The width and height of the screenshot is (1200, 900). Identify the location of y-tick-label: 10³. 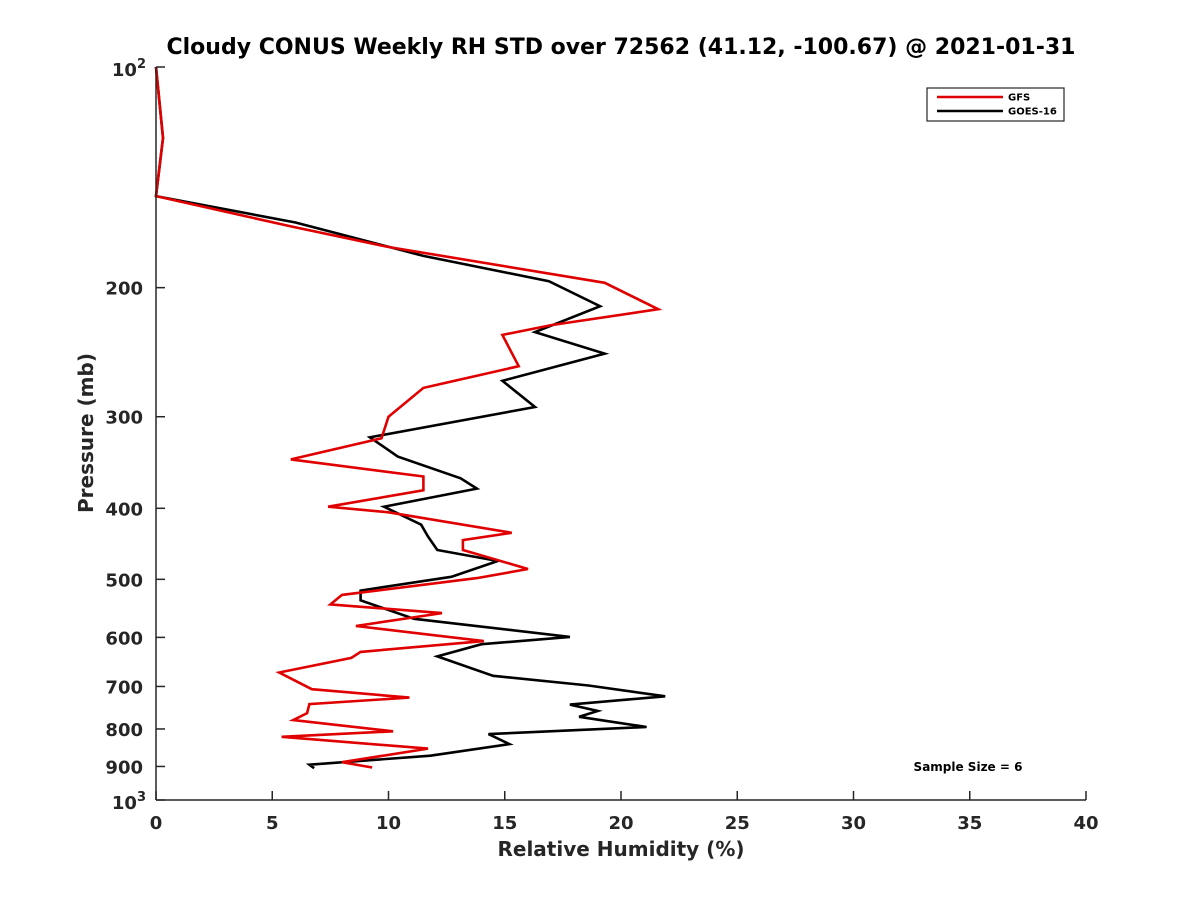
(129, 802).